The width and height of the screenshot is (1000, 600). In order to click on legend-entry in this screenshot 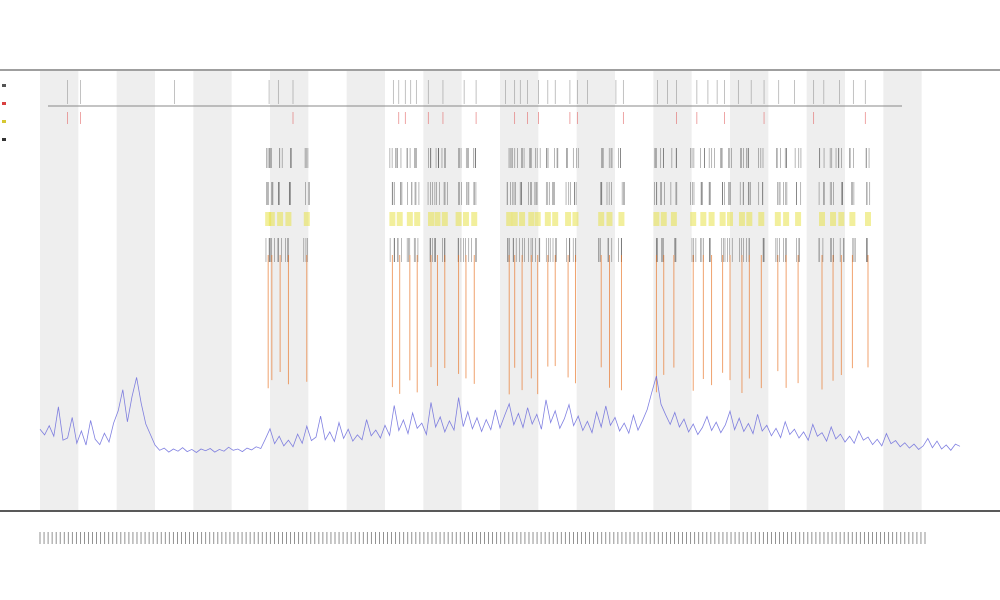, I will do `click(4, 103)`.